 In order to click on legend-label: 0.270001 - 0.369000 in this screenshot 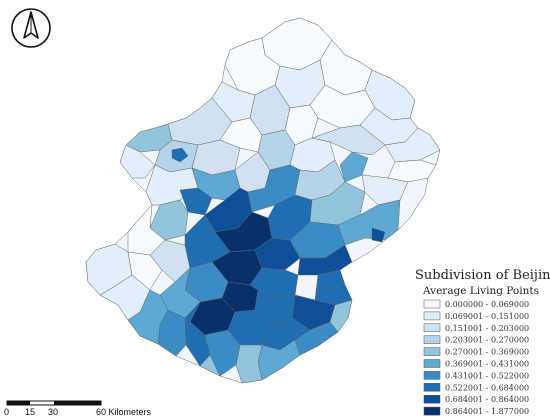, I will do `click(487, 352)`.